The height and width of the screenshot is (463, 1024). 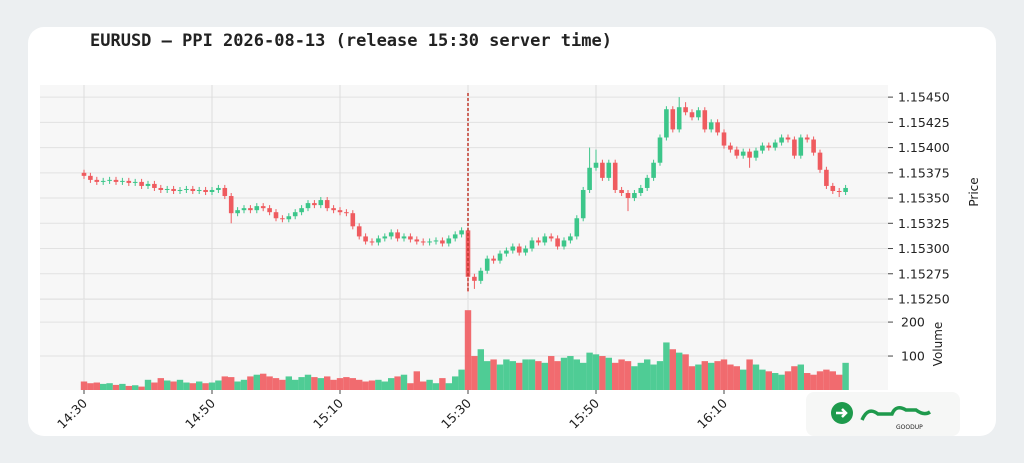 I want to click on volume-tick-label: 100, so click(x=913, y=356).